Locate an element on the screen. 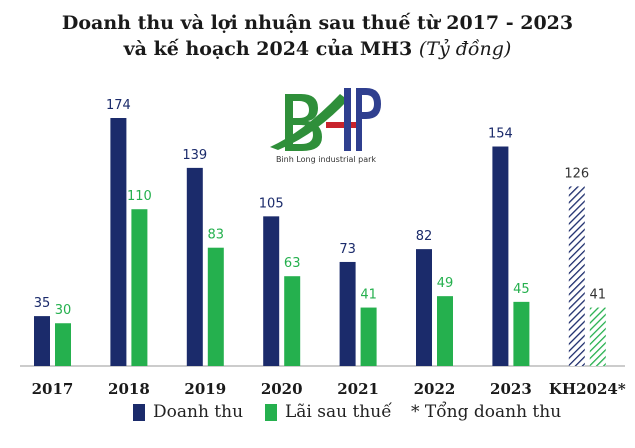 Image resolution: width=635 pixels, height=448 pixels. legend-swatch-profit is located at coordinates (271, 412).